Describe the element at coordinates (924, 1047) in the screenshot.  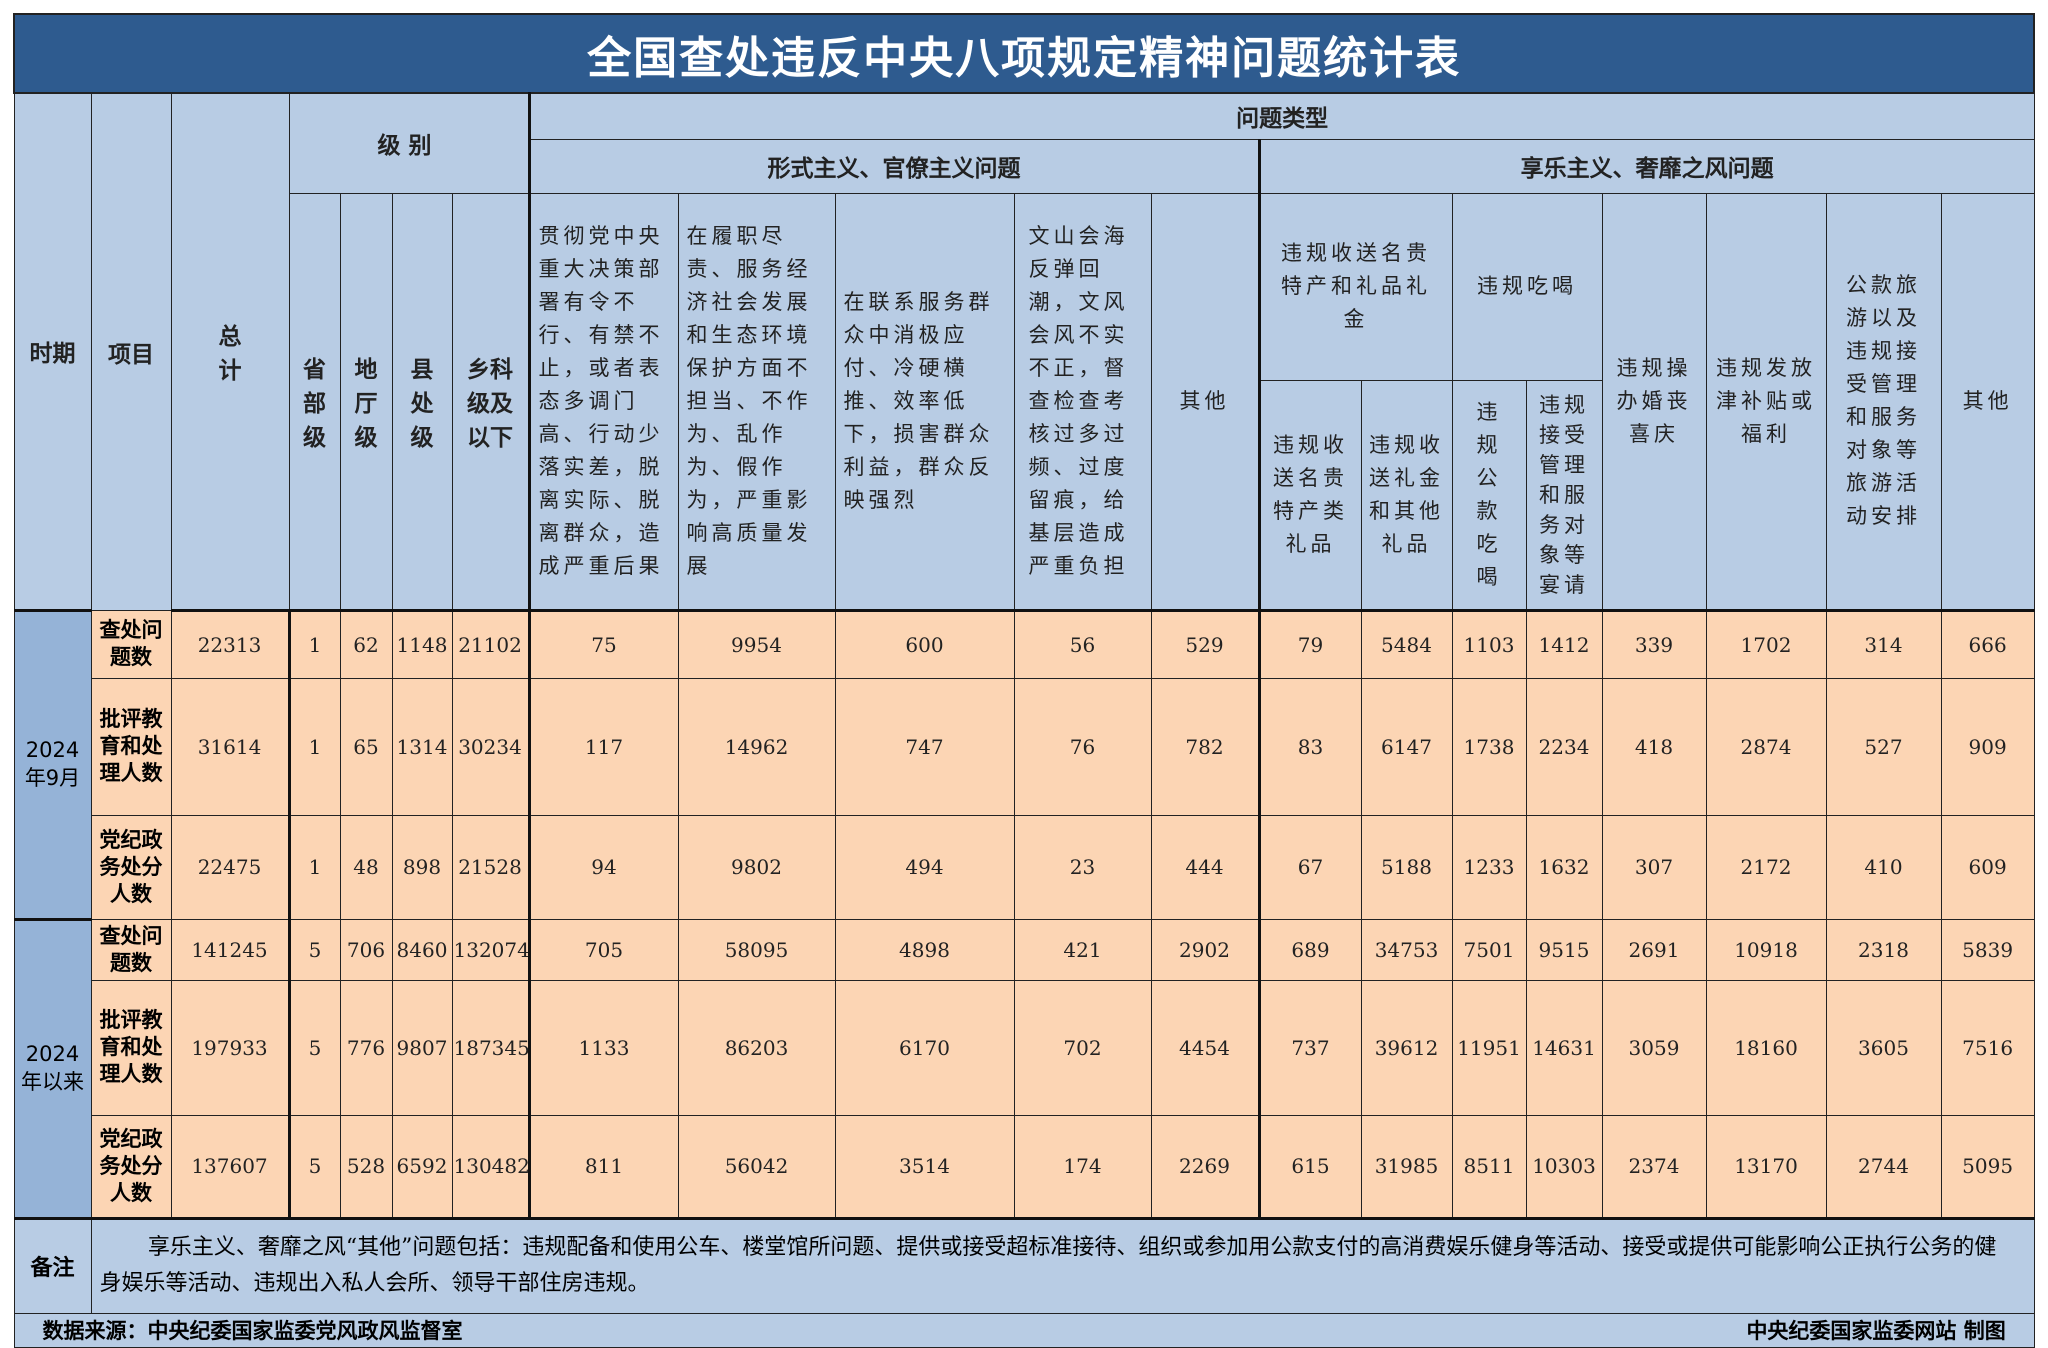
I see `data-cell: 6170` at that location.